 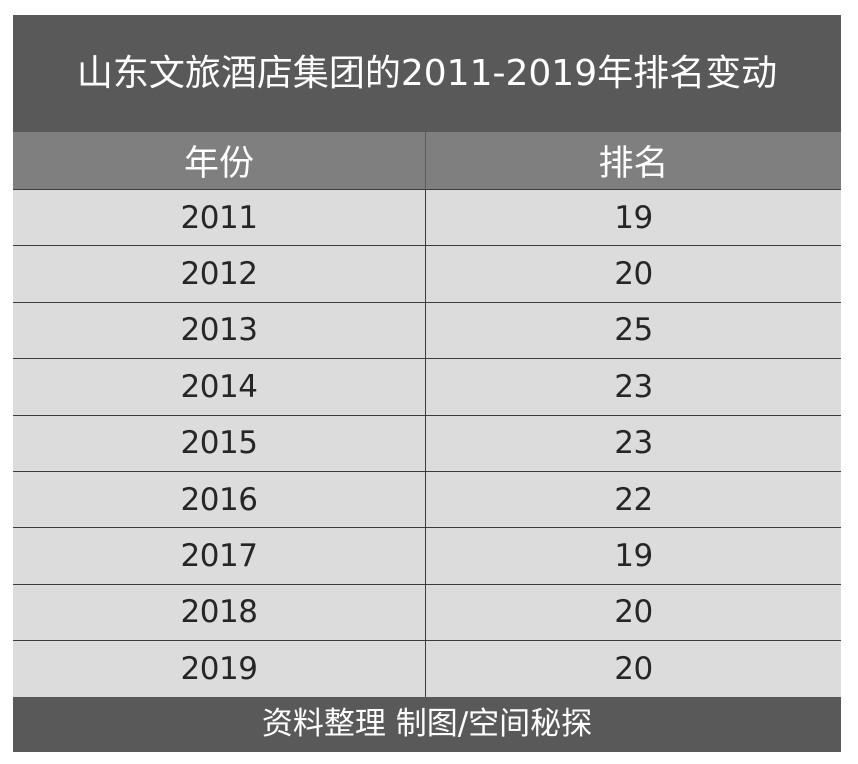 What do you see at coordinates (219, 160) in the screenshot?
I see `header-year: 年份` at bounding box center [219, 160].